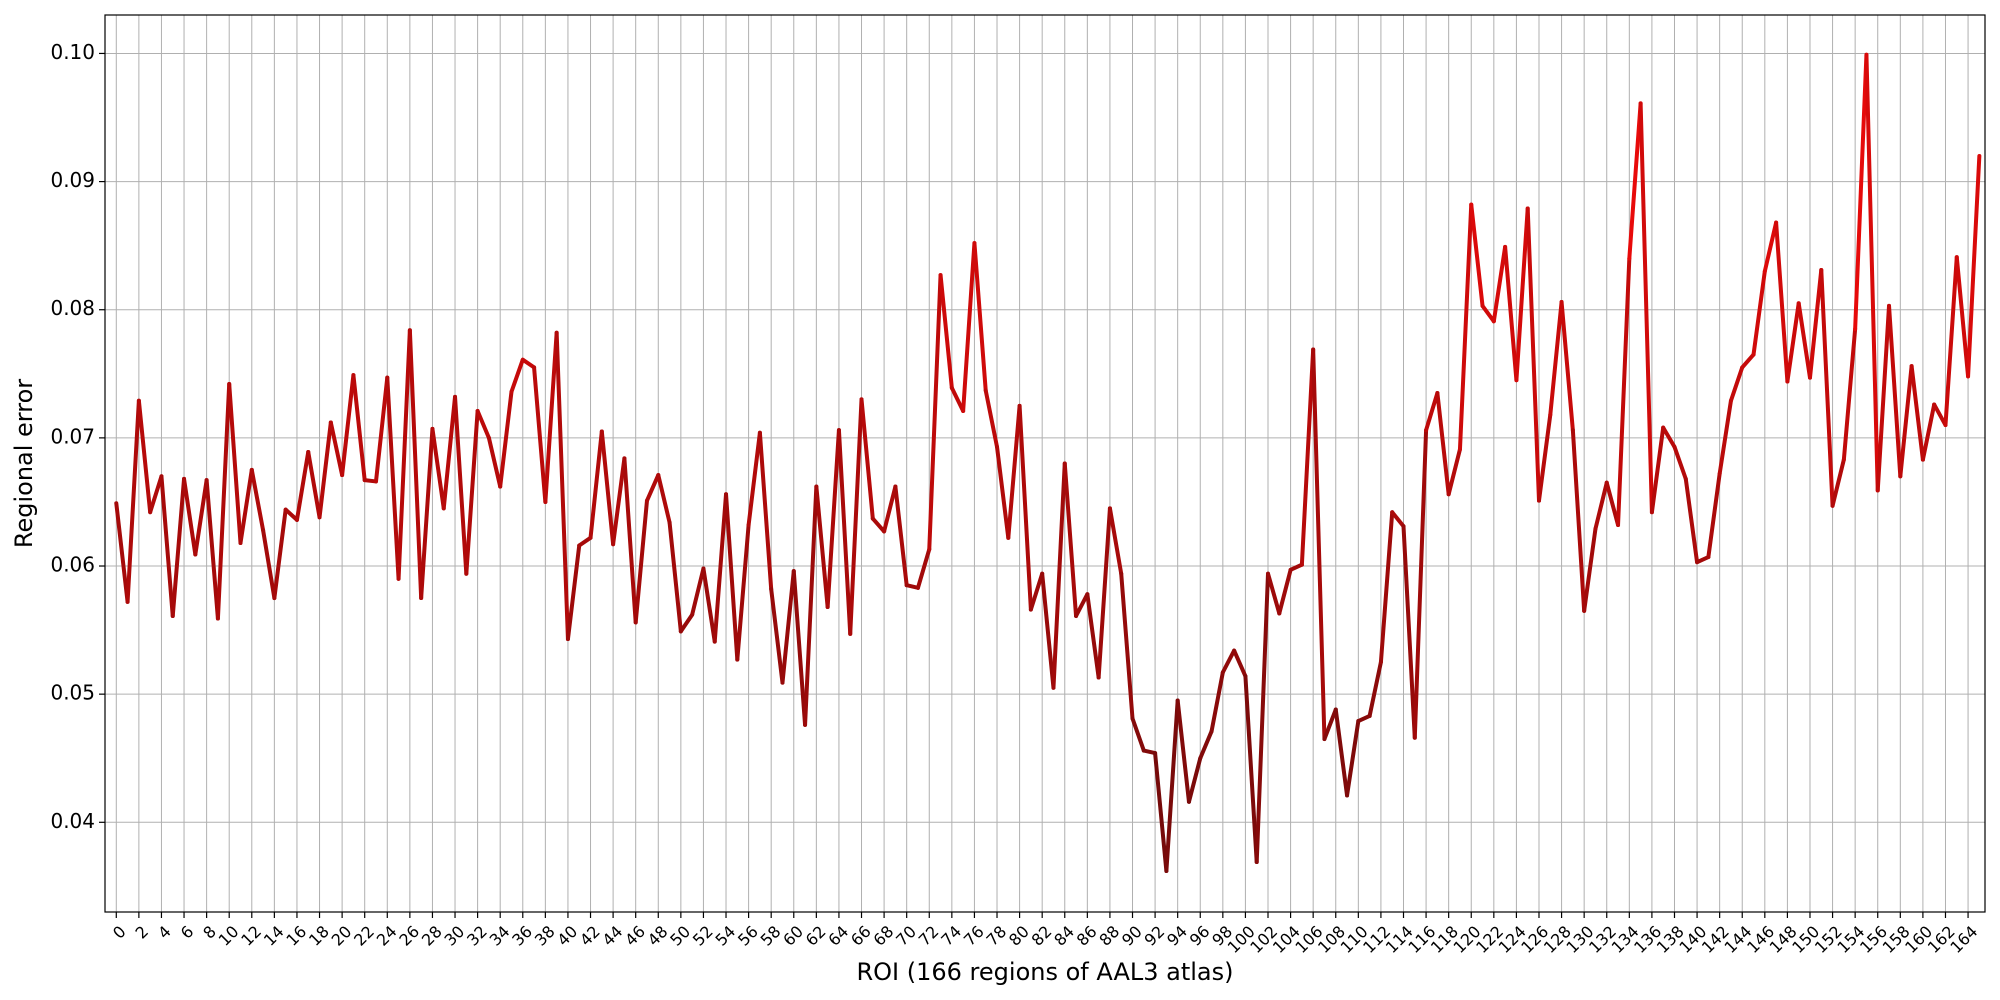  Describe the element at coordinates (164, 932) in the screenshot. I see `x-tick-label: 4` at that location.